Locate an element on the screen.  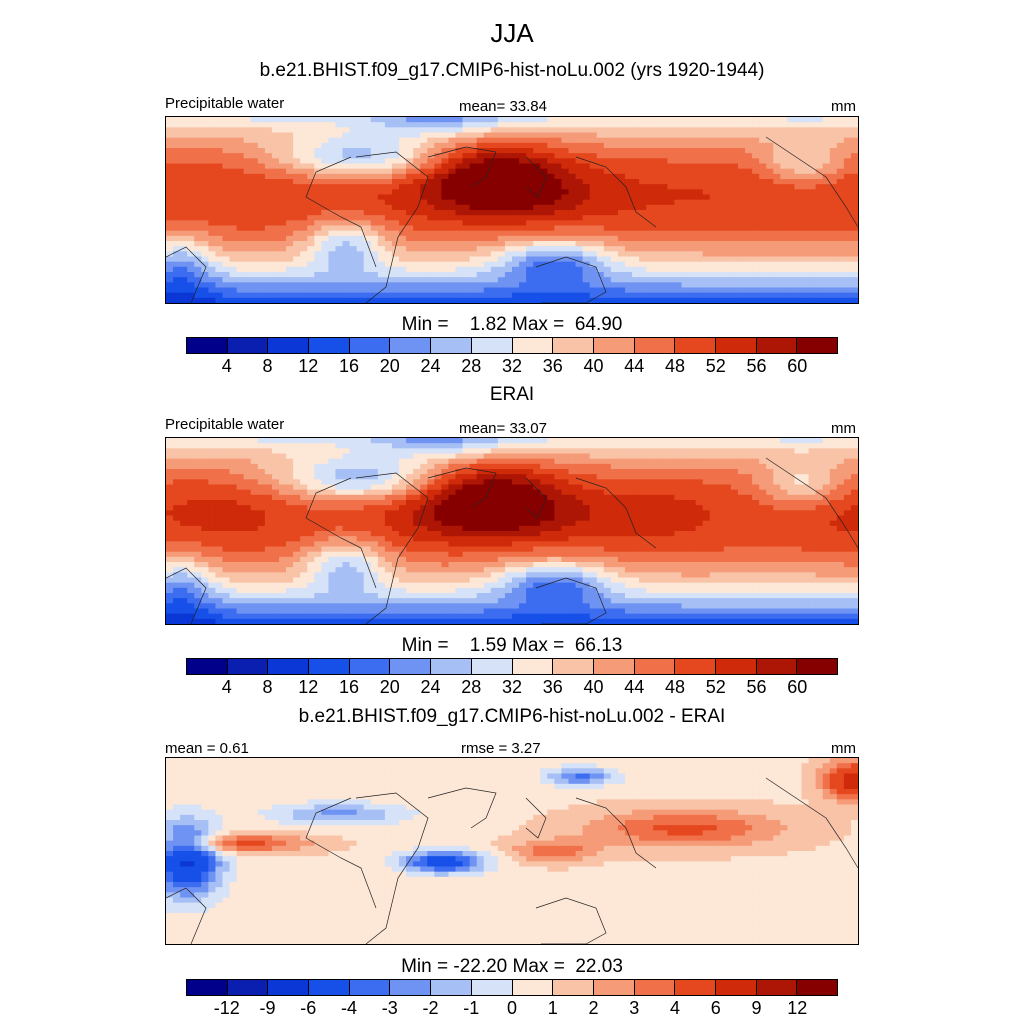
colorbar-tick-label: -3 is located at coordinates (389, 1008).